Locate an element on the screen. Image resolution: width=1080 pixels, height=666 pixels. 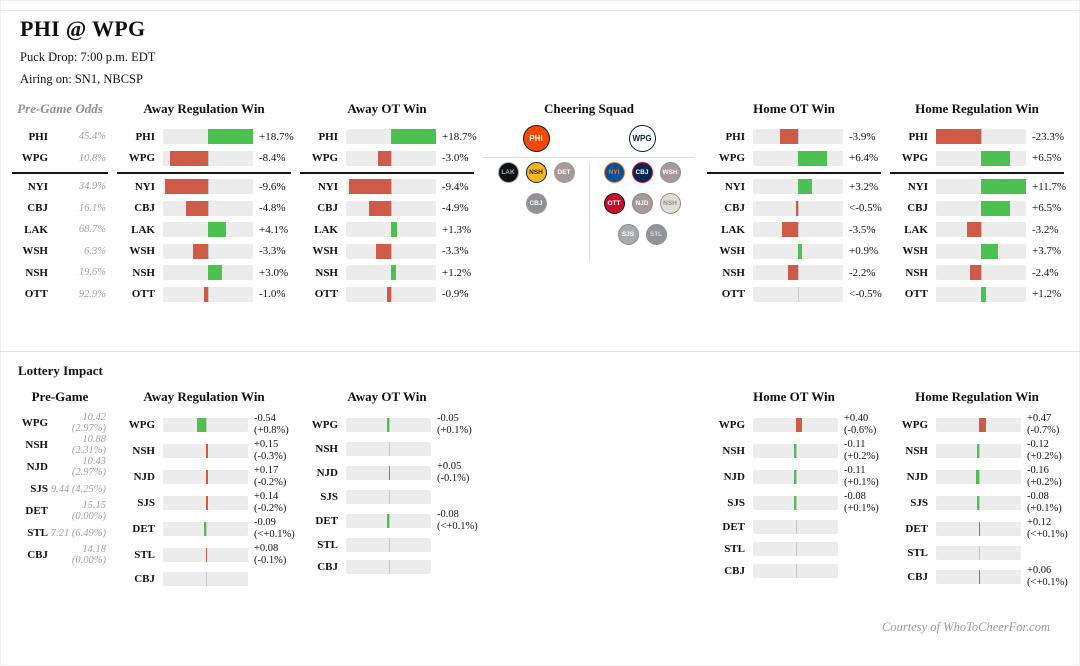
header-lottery-pregame: Pre-Game is located at coordinates (60, 396).